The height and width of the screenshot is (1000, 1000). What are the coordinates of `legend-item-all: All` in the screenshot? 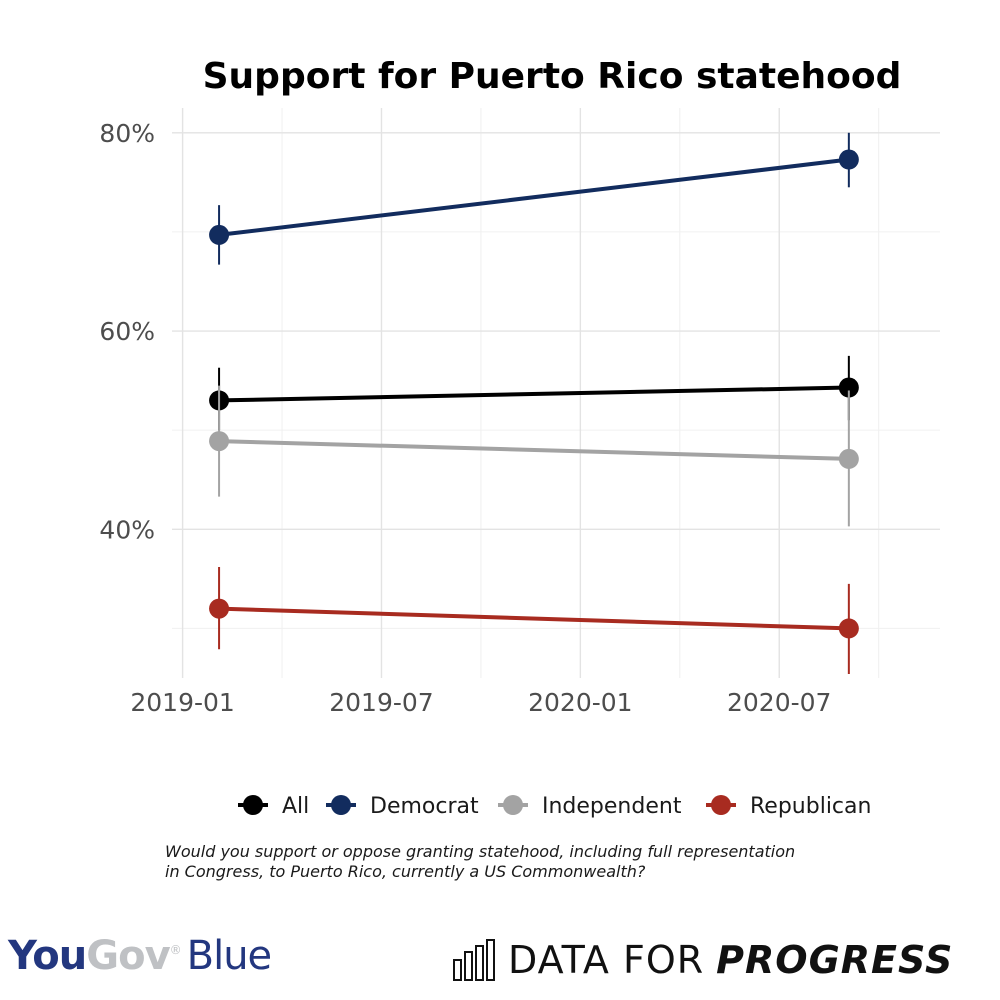 It's located at (273, 806).